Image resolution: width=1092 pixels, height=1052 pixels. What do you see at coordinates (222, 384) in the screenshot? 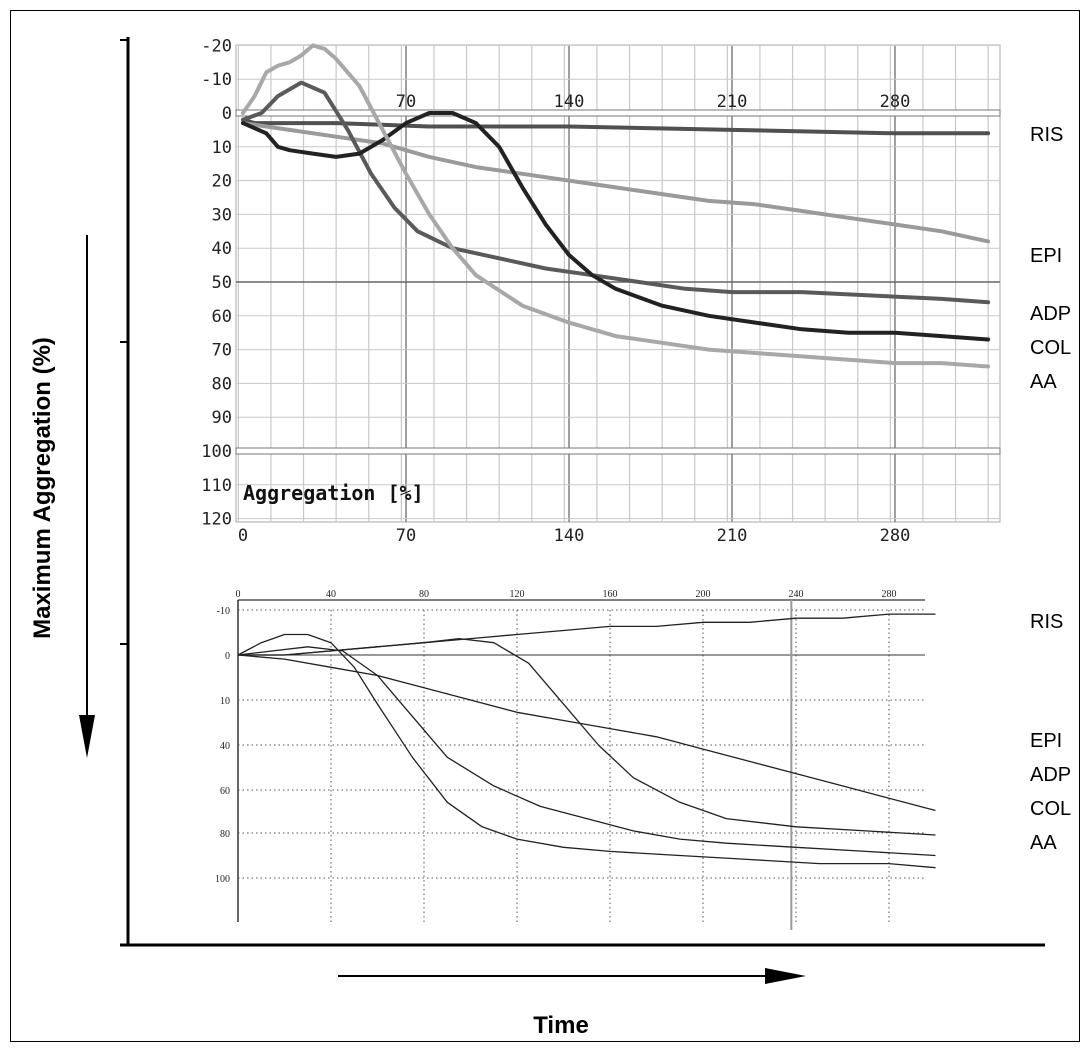
I see `top-y-tick-label: 80` at bounding box center [222, 384].